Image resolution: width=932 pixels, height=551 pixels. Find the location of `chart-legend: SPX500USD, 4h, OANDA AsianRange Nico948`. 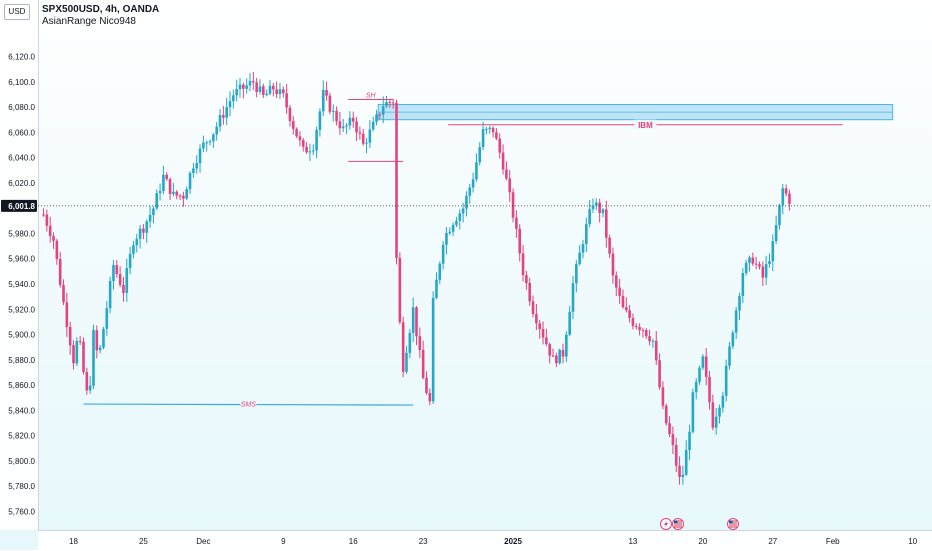

chart-legend: SPX500USD, 4h, OANDA AsianRange Nico948 is located at coordinates (100, 16).